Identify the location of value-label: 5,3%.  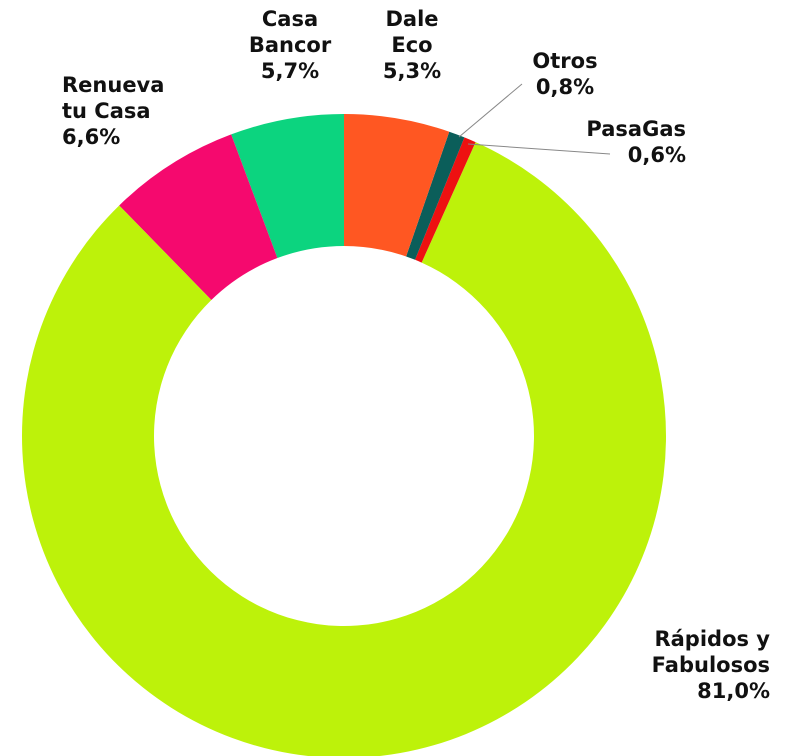
(412, 71).